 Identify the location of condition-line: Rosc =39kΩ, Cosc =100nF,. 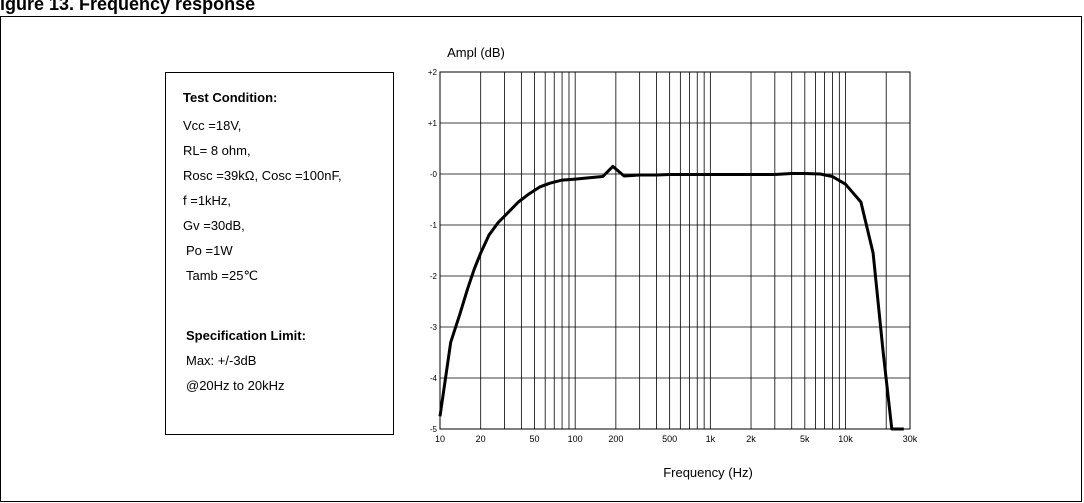
(262, 175).